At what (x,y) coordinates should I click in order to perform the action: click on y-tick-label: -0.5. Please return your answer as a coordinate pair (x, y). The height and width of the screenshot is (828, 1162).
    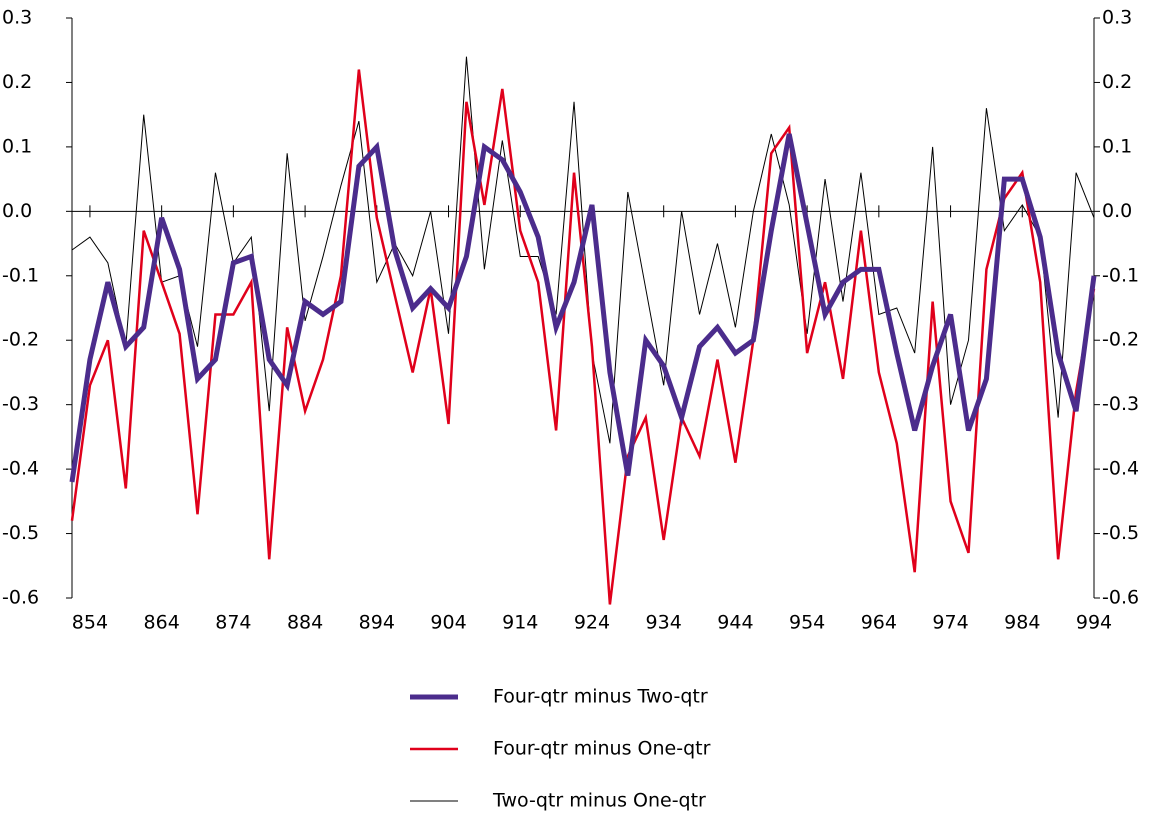
    Looking at the image, I should click on (20, 533).